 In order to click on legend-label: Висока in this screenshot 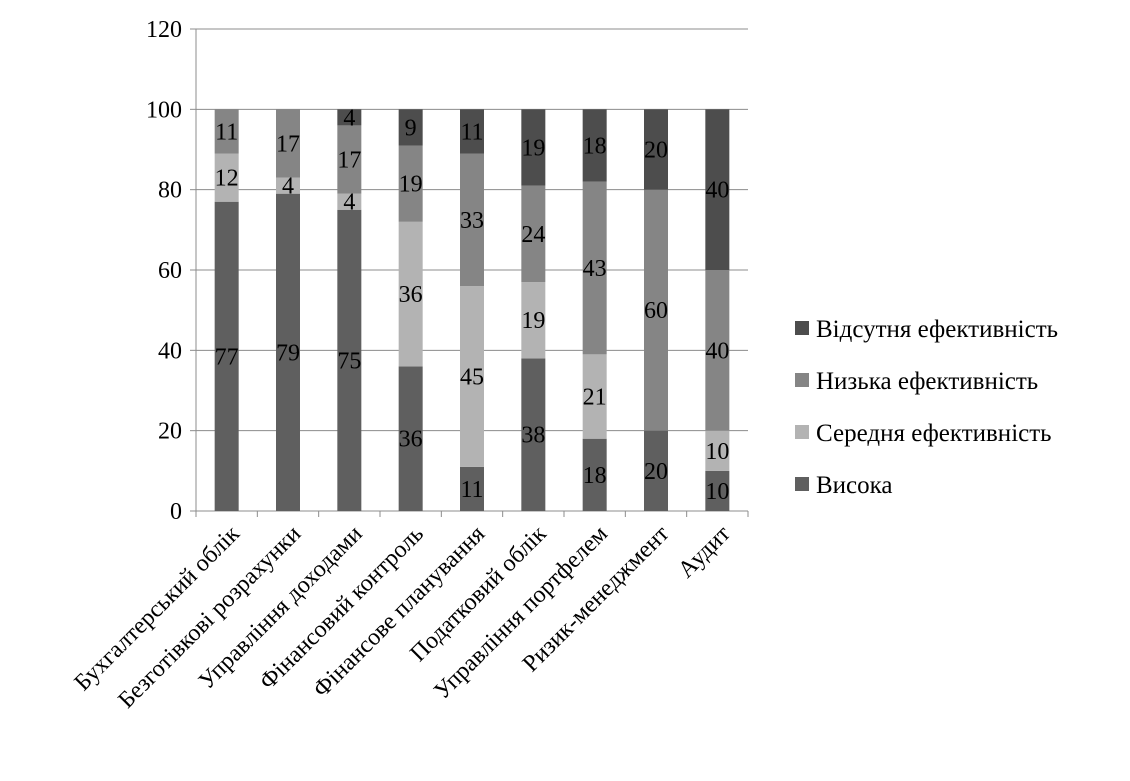, I will do `click(854, 485)`.